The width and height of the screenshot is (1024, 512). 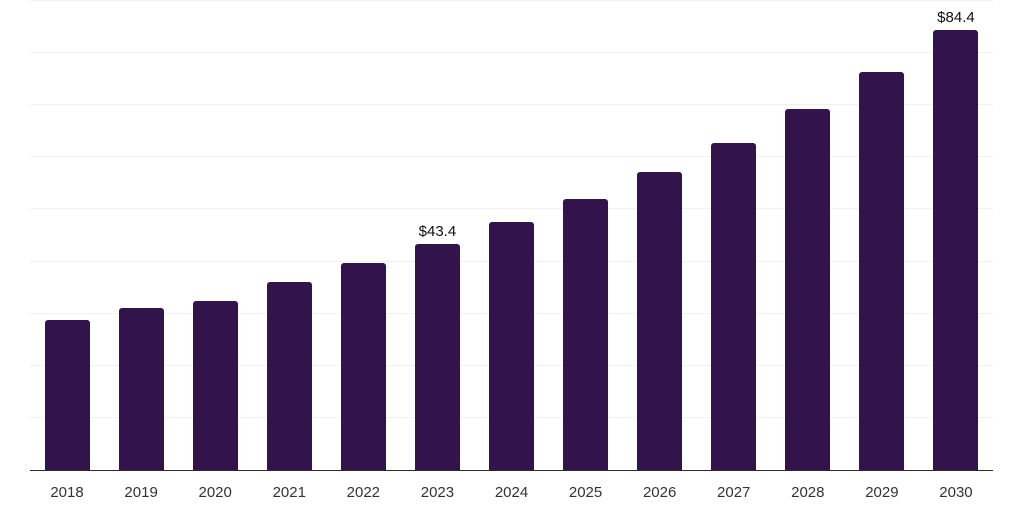 I want to click on x-tick-label-2020: 2020, so click(x=215, y=492).